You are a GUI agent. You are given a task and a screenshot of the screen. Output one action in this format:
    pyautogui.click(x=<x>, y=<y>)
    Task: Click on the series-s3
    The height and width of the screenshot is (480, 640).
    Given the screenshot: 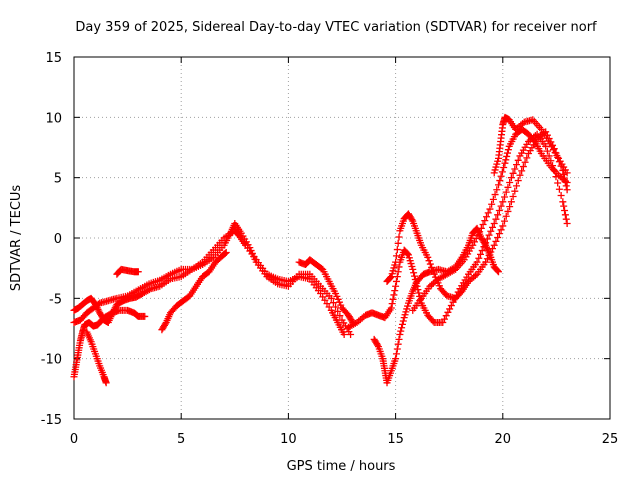 What is the action you would take?
    pyautogui.click(x=212, y=279)
    